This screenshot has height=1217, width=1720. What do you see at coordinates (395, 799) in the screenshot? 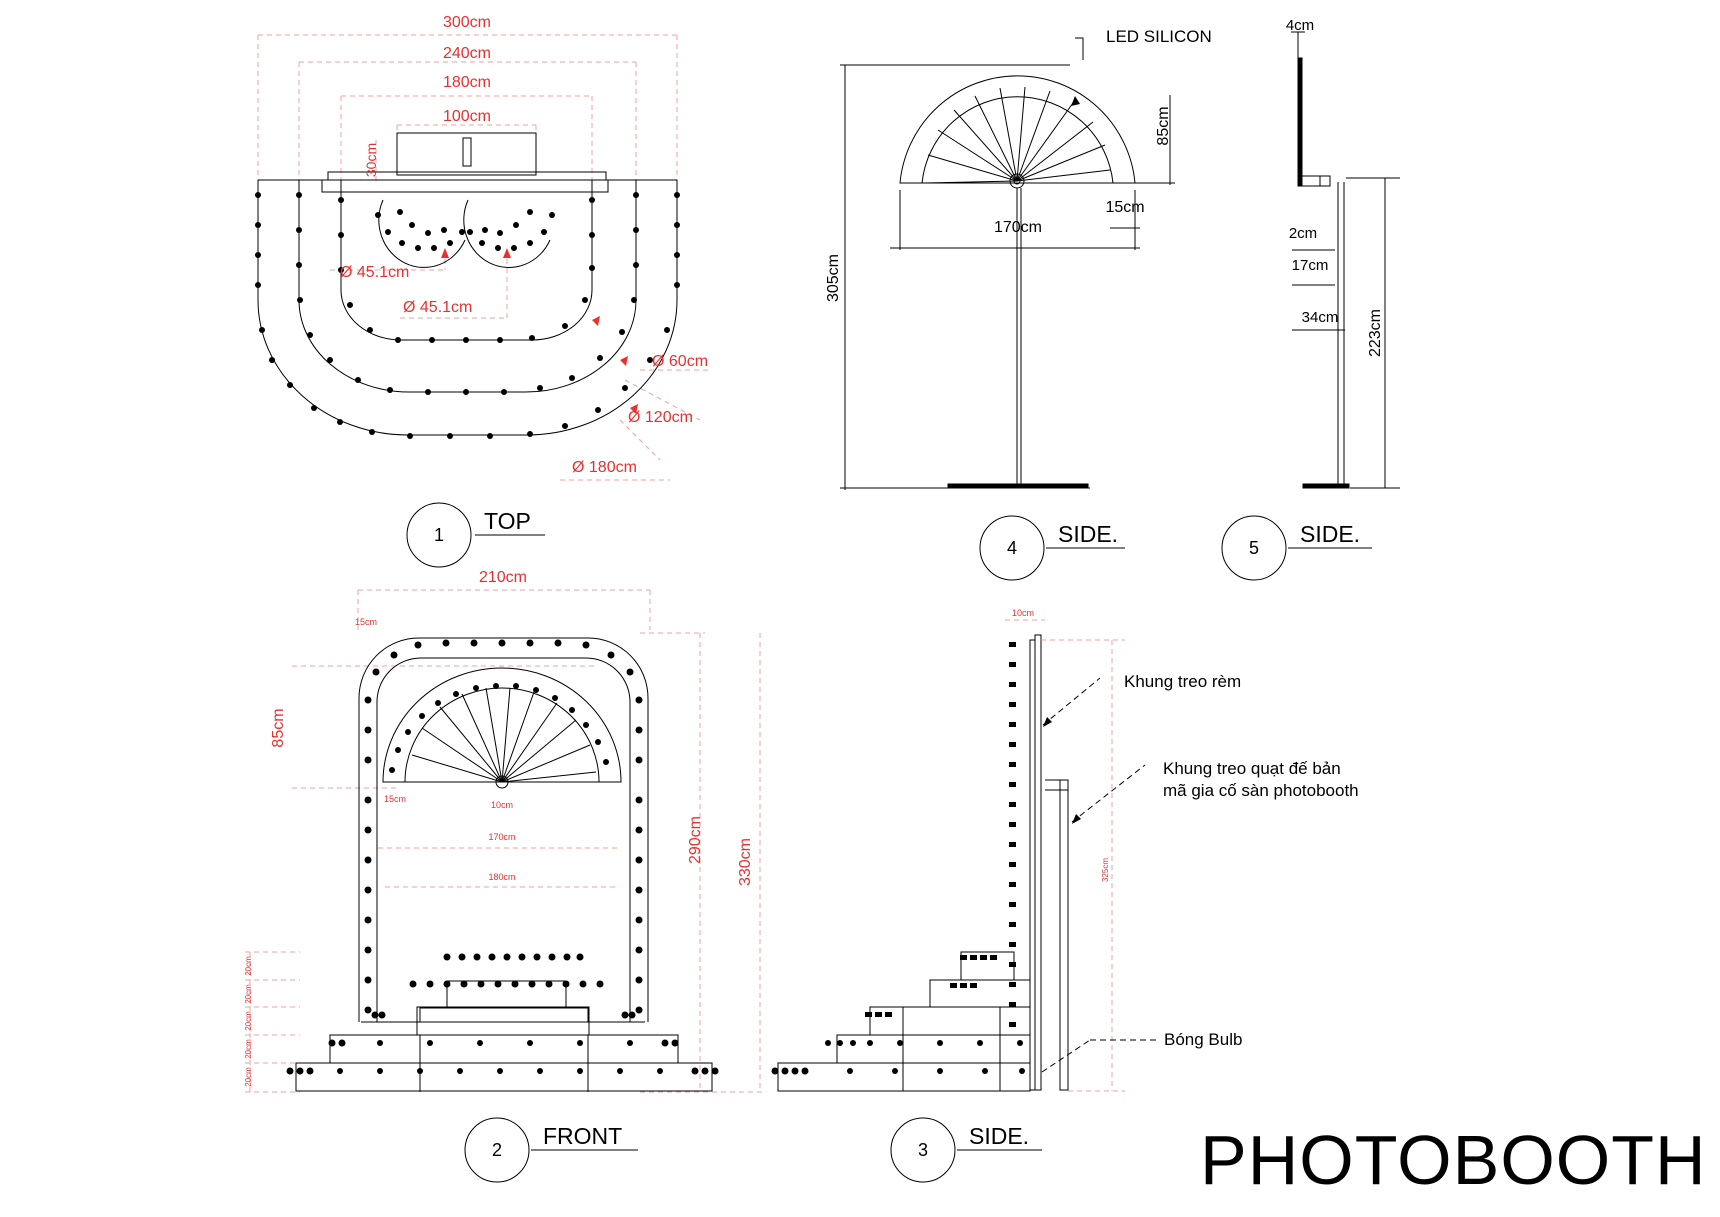
I see `front-dim-15b: 15cm` at bounding box center [395, 799].